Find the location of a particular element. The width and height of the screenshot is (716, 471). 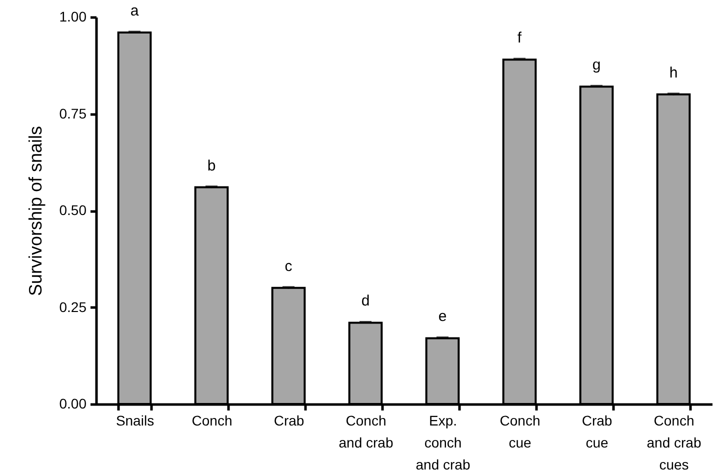

annotation: a is located at coordinates (135, 11).